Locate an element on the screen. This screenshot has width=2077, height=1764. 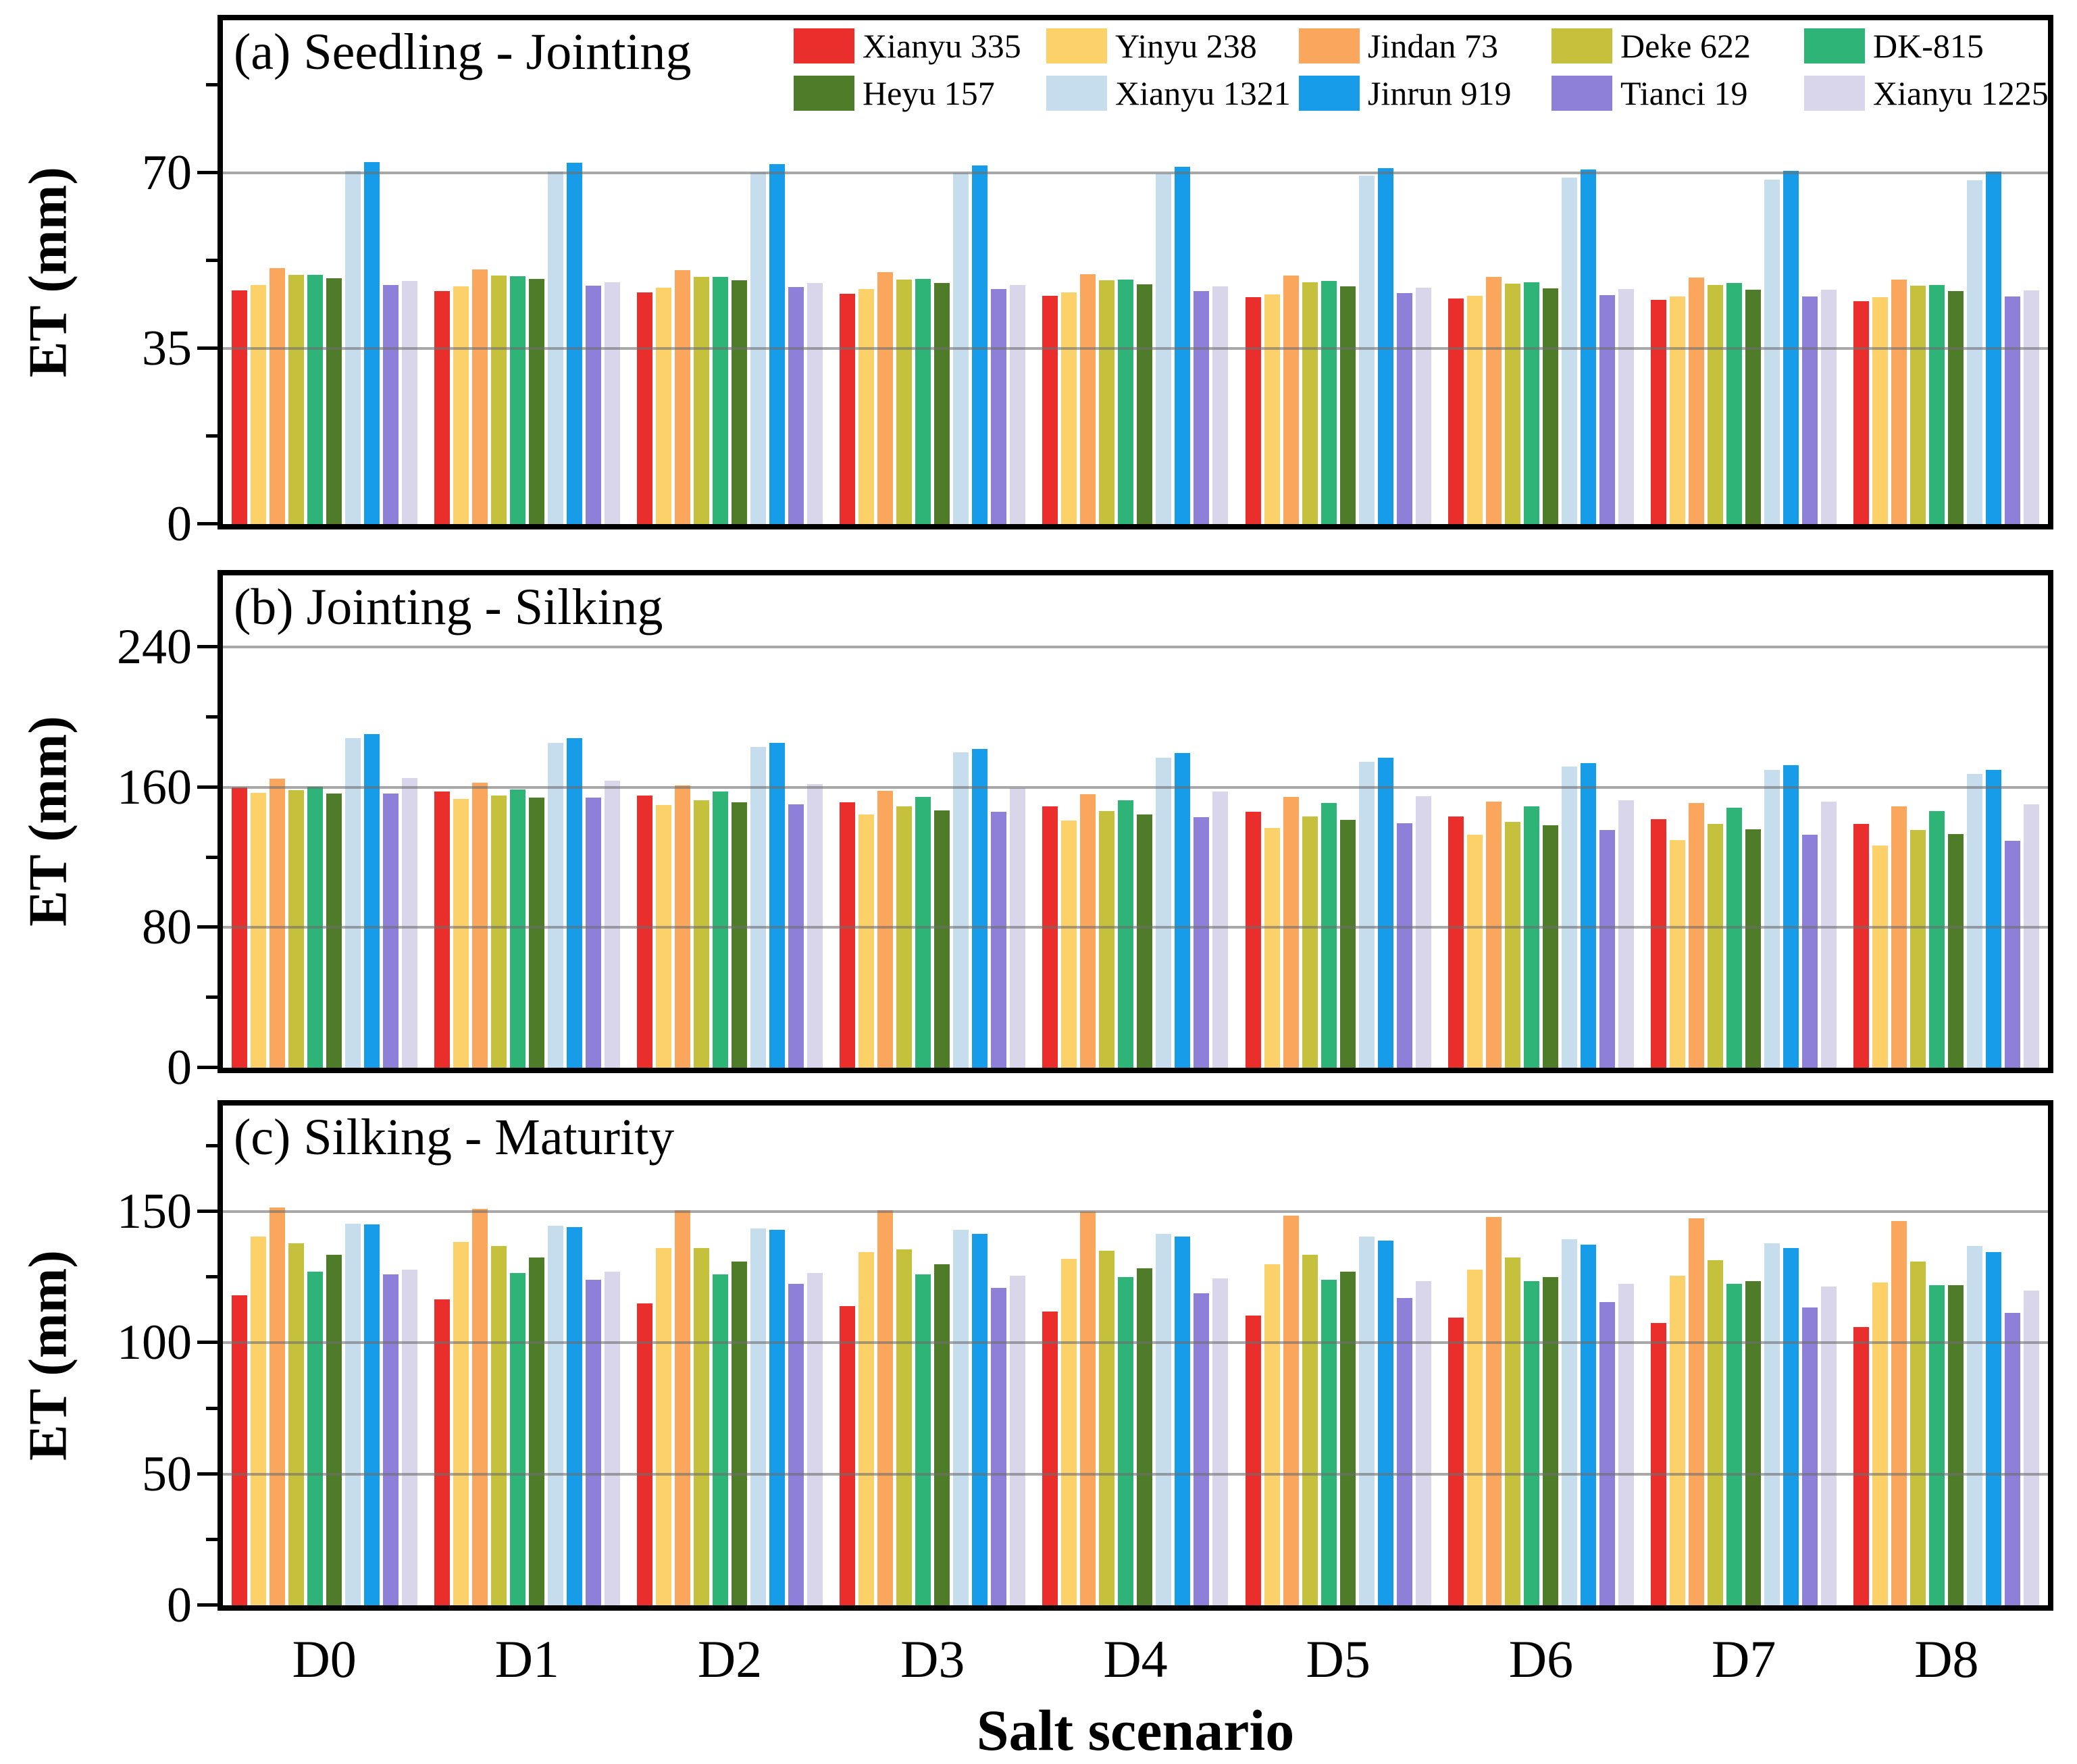
bar-group-D2 is located at coordinates (729, 272).